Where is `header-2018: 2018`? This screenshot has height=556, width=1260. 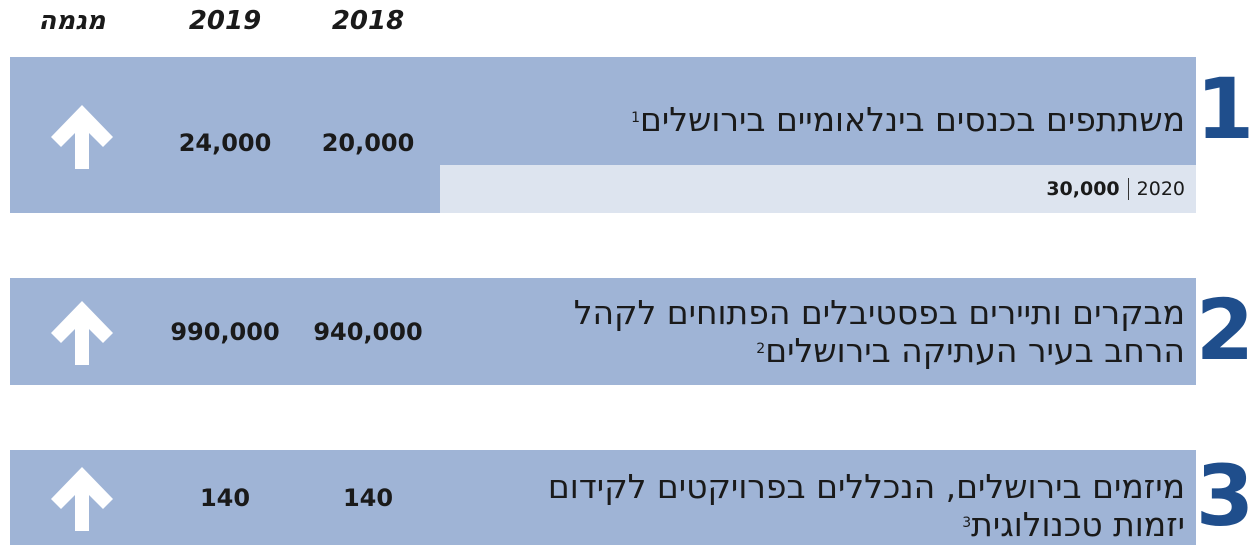
header-2018: 2018 is located at coordinates (368, 21).